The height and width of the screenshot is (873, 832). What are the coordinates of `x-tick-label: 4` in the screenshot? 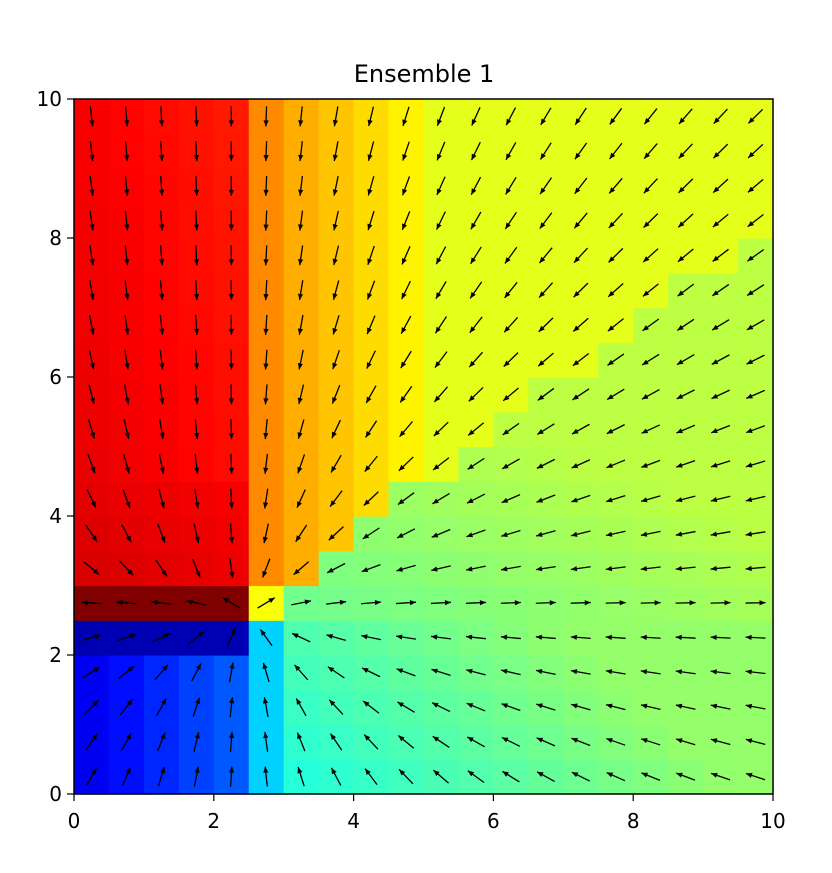 It's located at (353, 821).